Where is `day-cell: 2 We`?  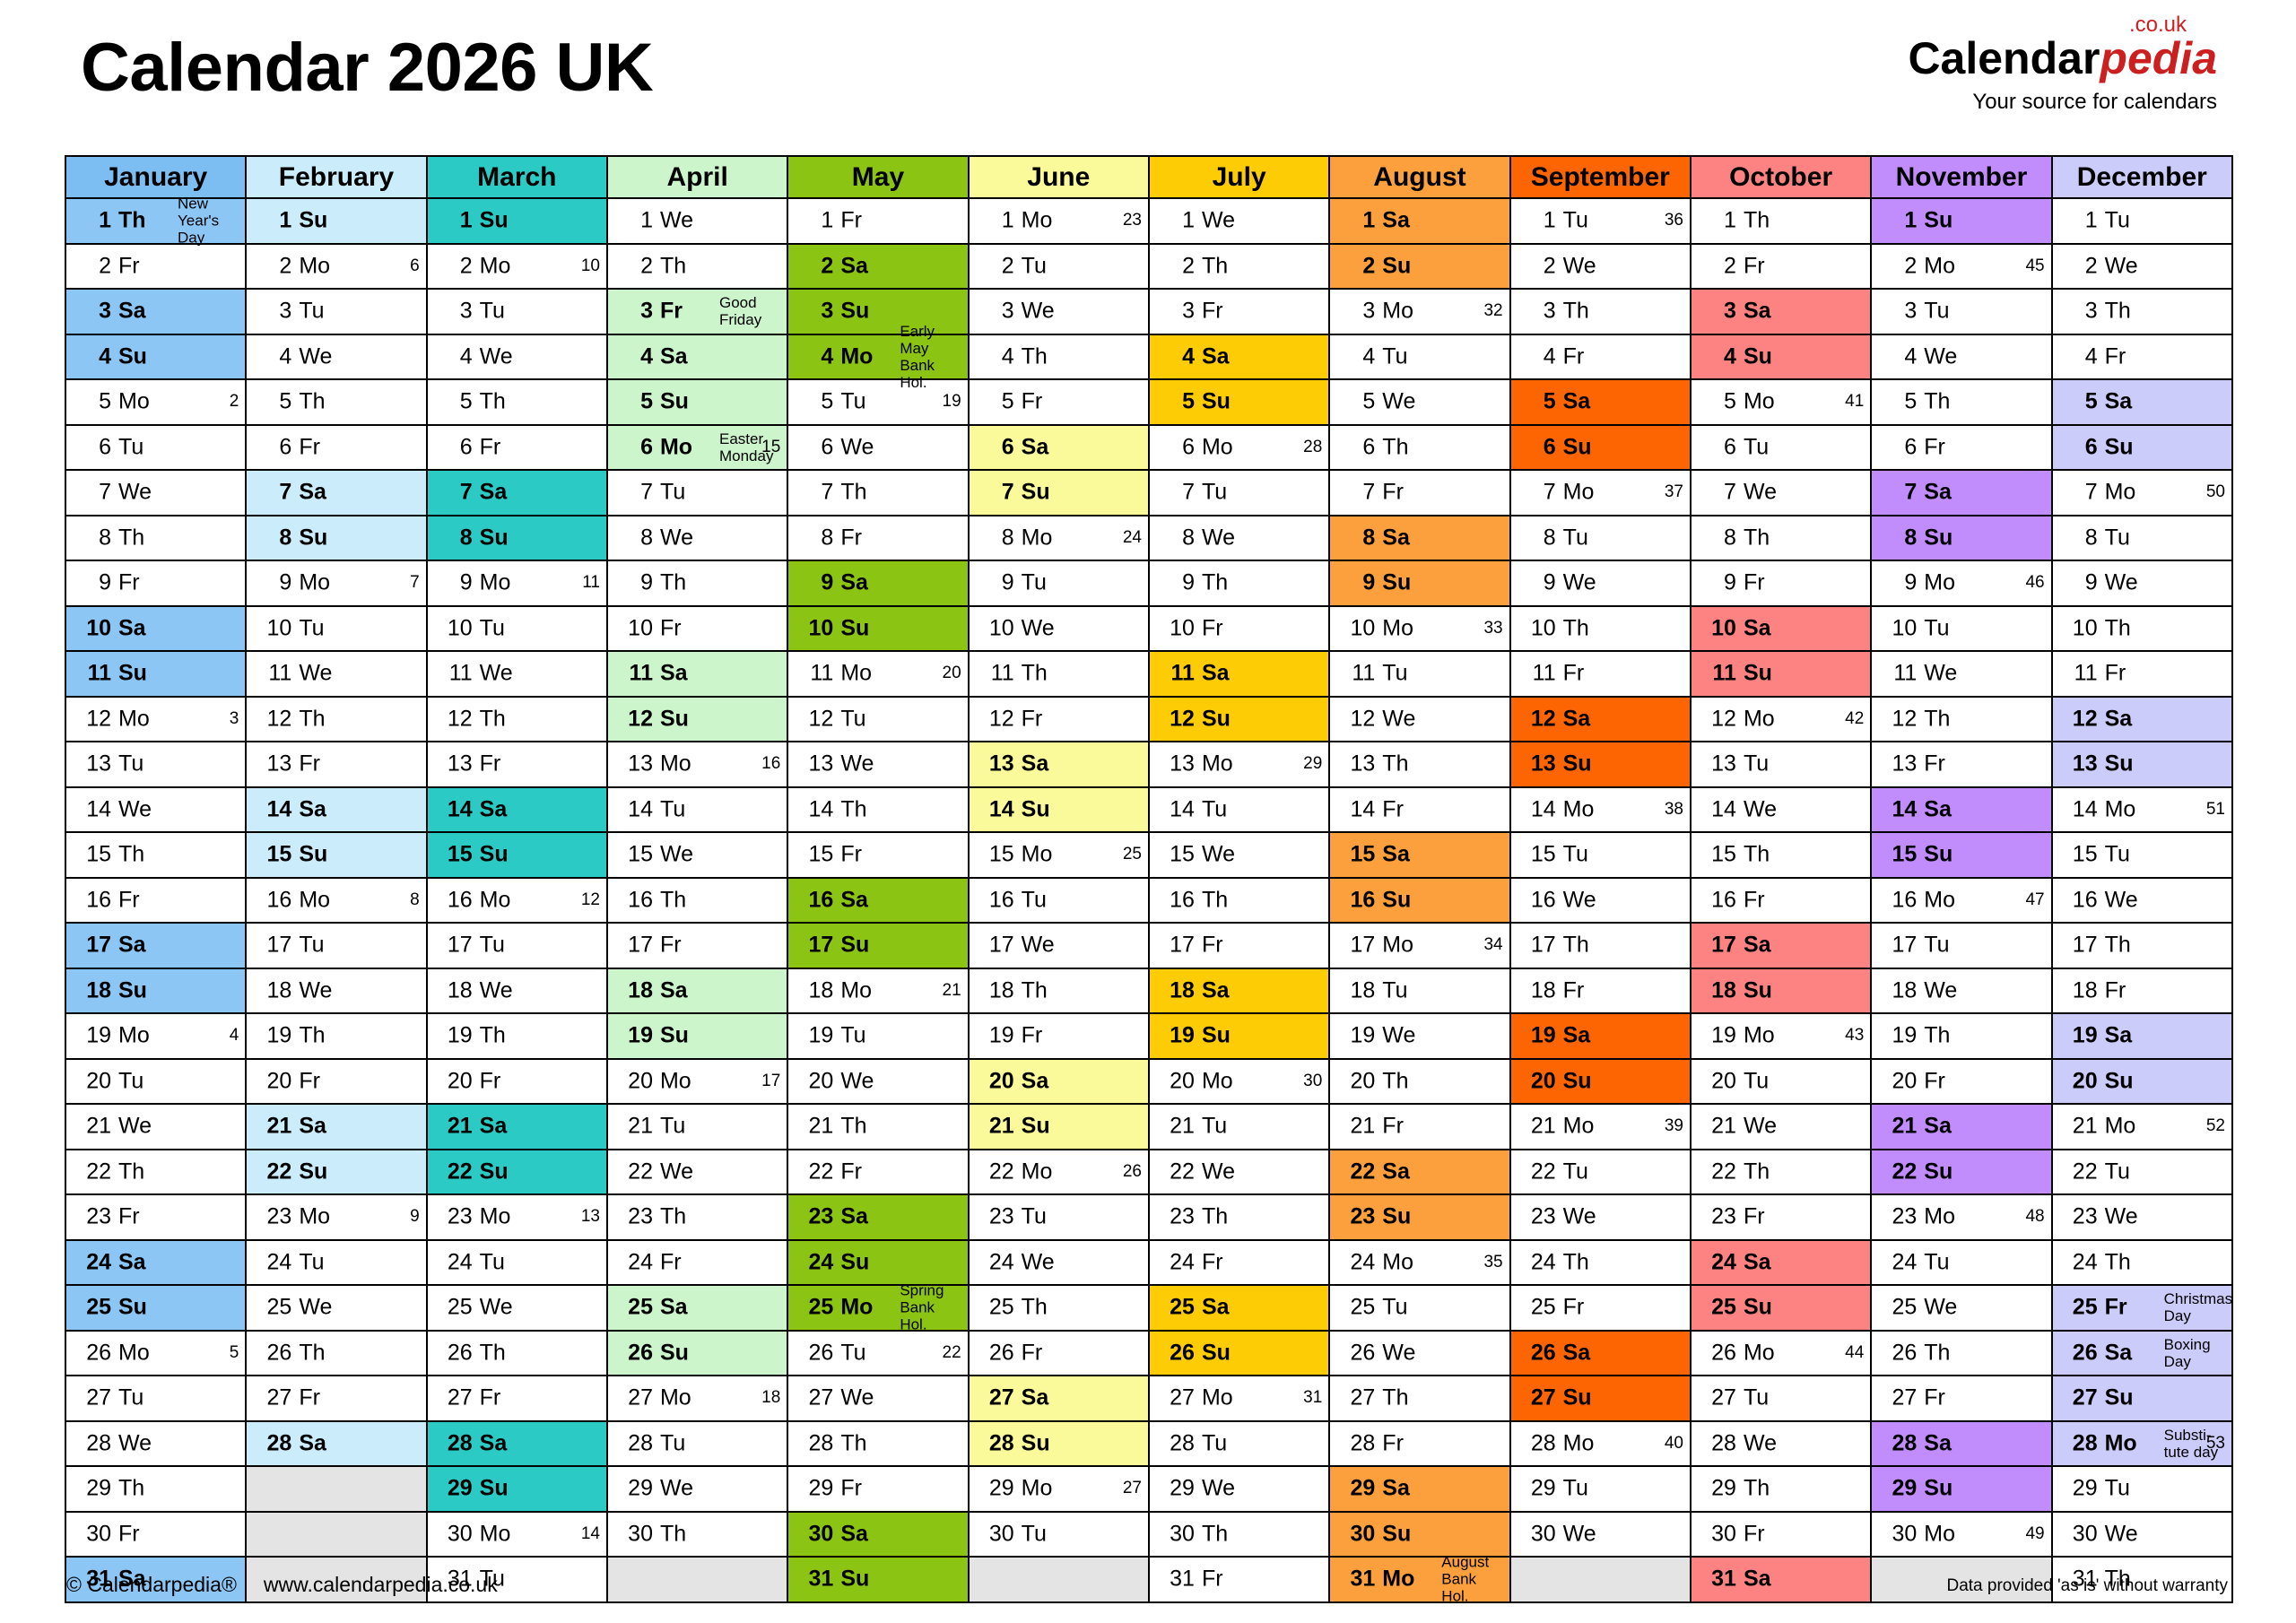 day-cell: 2 We is located at coordinates (1600, 266).